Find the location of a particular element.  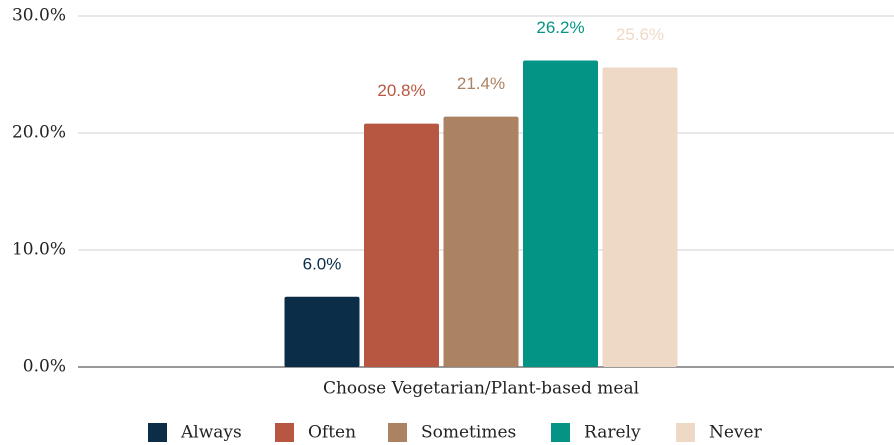

legend-label: Rarely is located at coordinates (612, 433).